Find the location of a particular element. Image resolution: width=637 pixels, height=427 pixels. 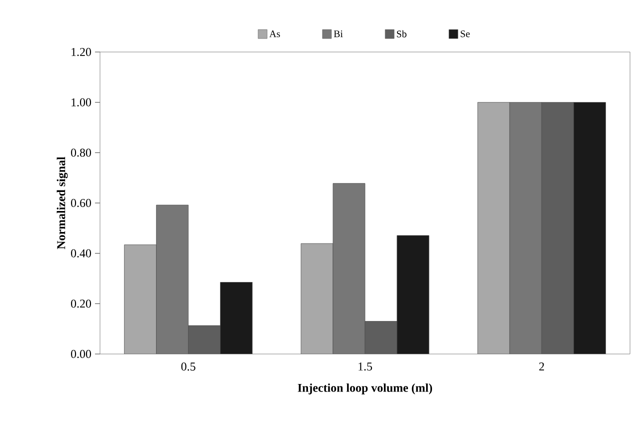

y-tick-label: 0.40 is located at coordinates (81, 253).